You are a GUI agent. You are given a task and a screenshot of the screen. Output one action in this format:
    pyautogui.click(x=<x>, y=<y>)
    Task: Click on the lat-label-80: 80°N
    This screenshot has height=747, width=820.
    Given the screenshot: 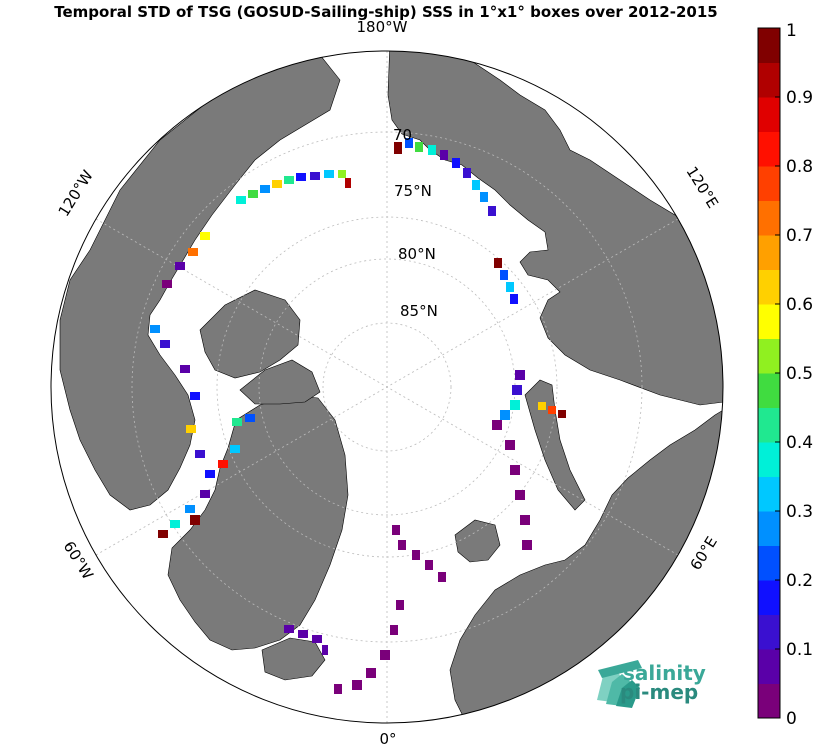 What is the action you would take?
    pyautogui.click(x=417, y=254)
    